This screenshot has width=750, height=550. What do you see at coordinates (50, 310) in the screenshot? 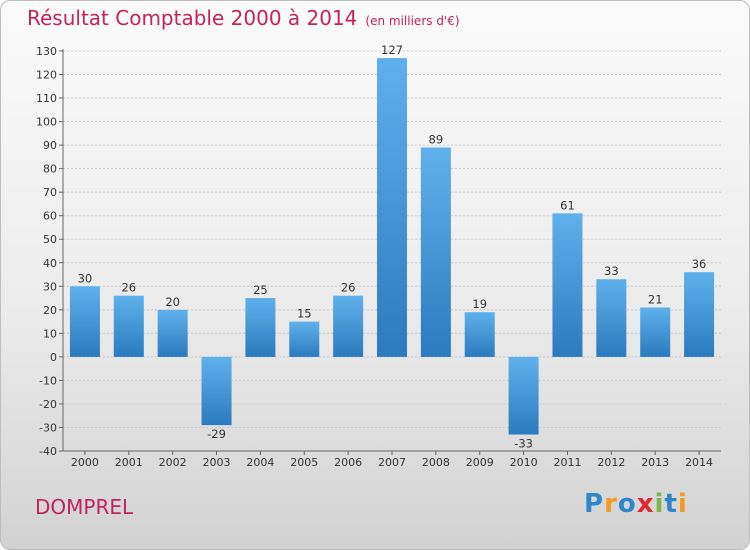
I see `y-tick-label: 20` at bounding box center [50, 310].